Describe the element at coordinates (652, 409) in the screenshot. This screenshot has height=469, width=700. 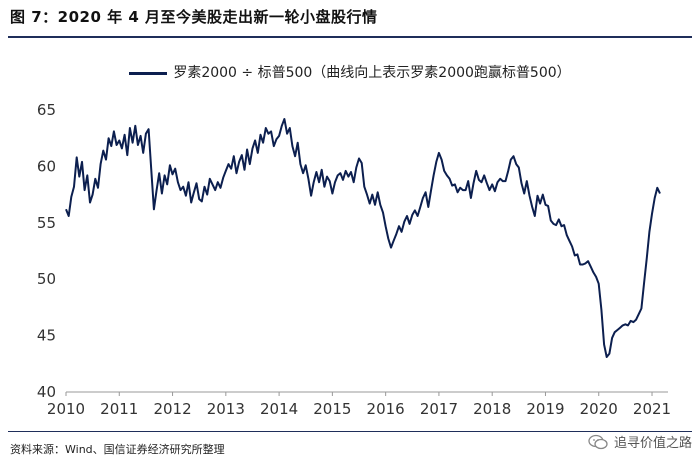
I see `x-tick-label: 2021` at that location.